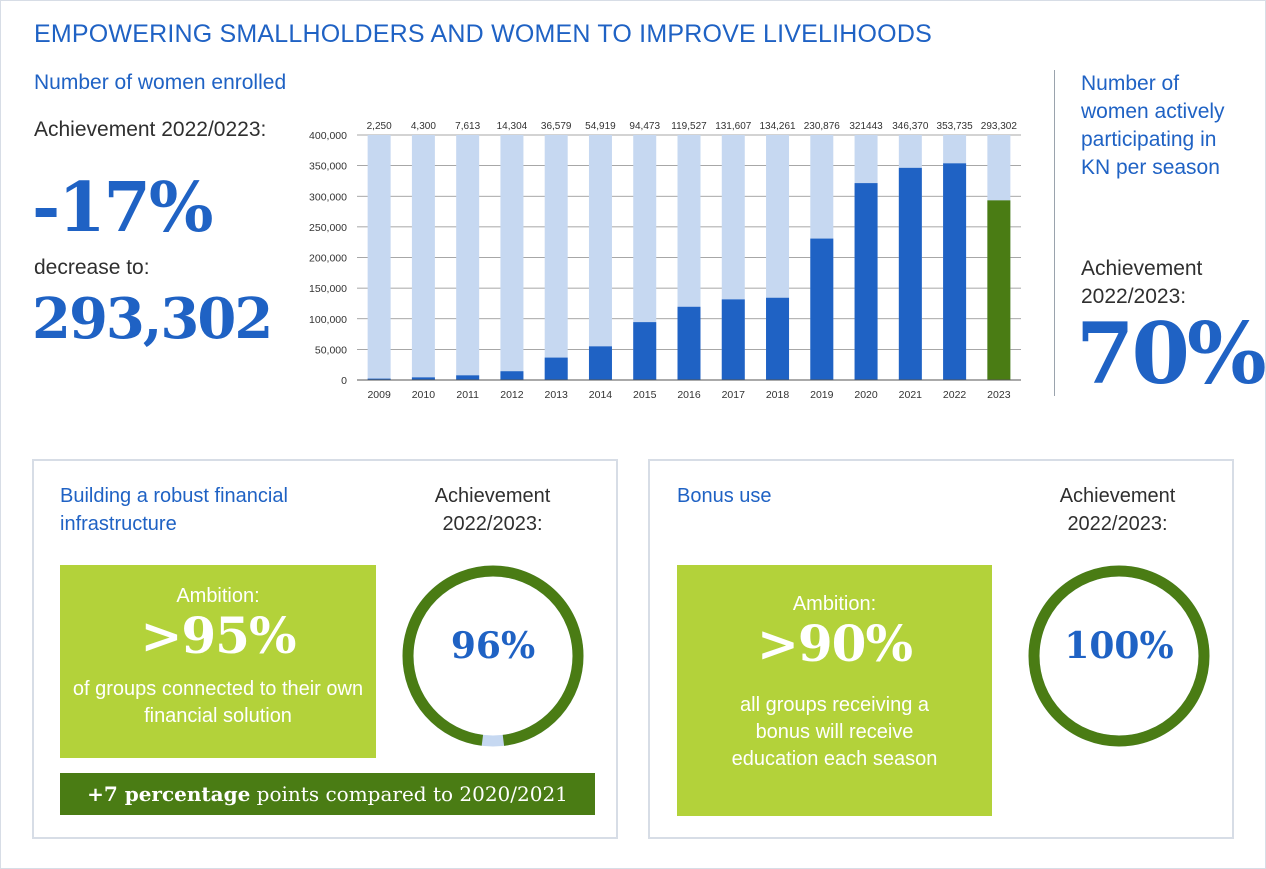 The height and width of the screenshot is (869, 1266). I want to click on y-tick-label: 400,000, so click(328, 136).